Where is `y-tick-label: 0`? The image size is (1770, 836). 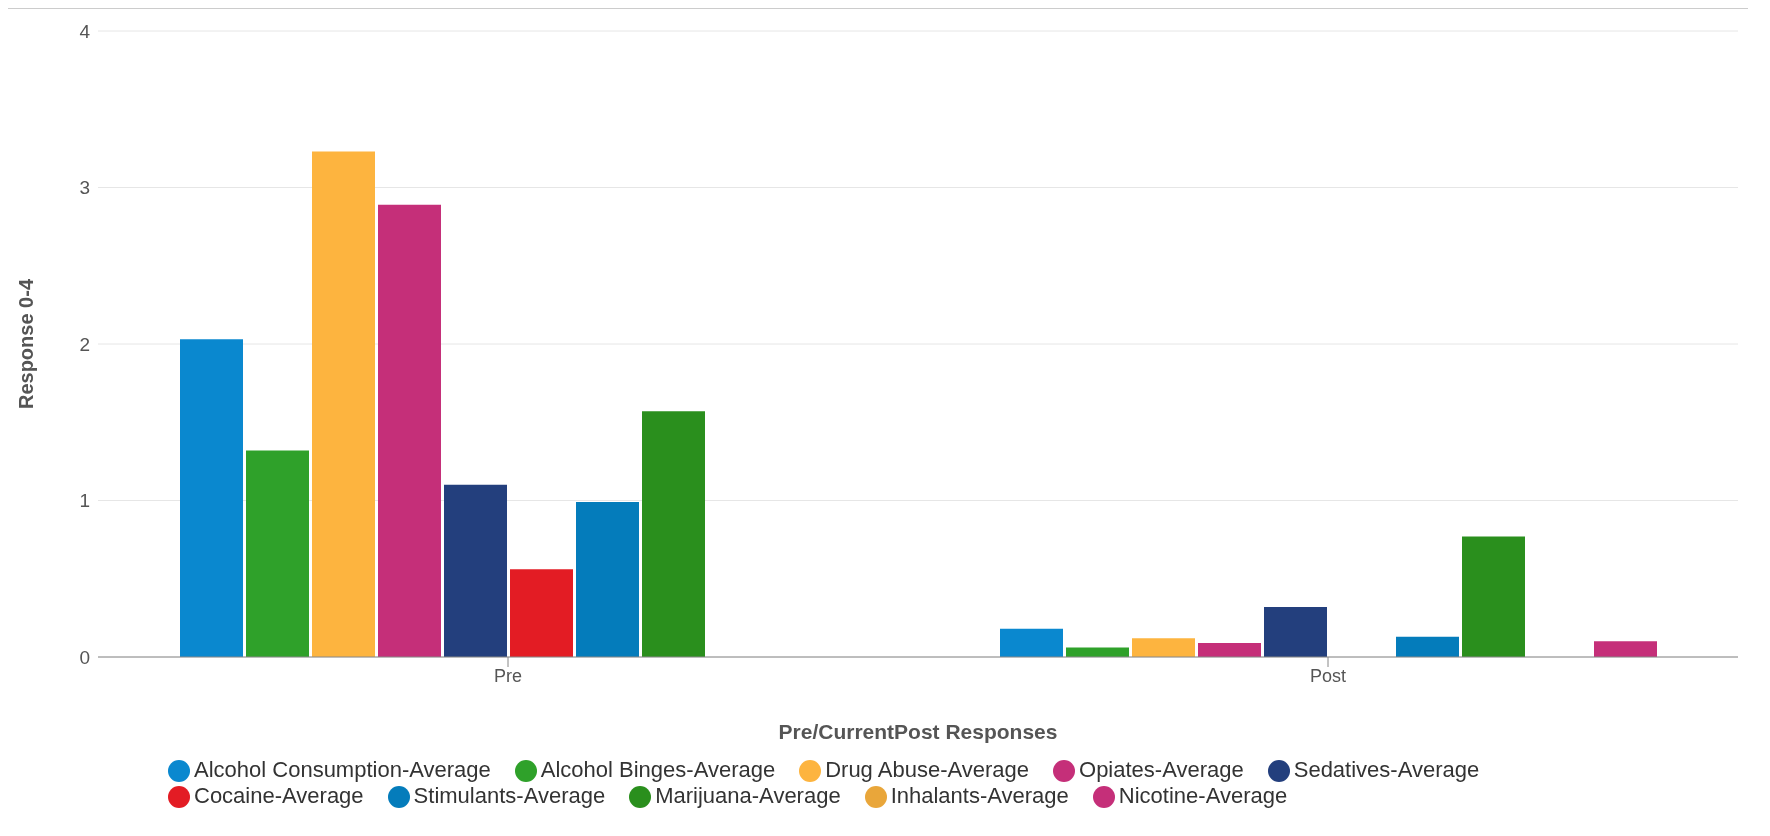 y-tick-label: 0 is located at coordinates (84, 657).